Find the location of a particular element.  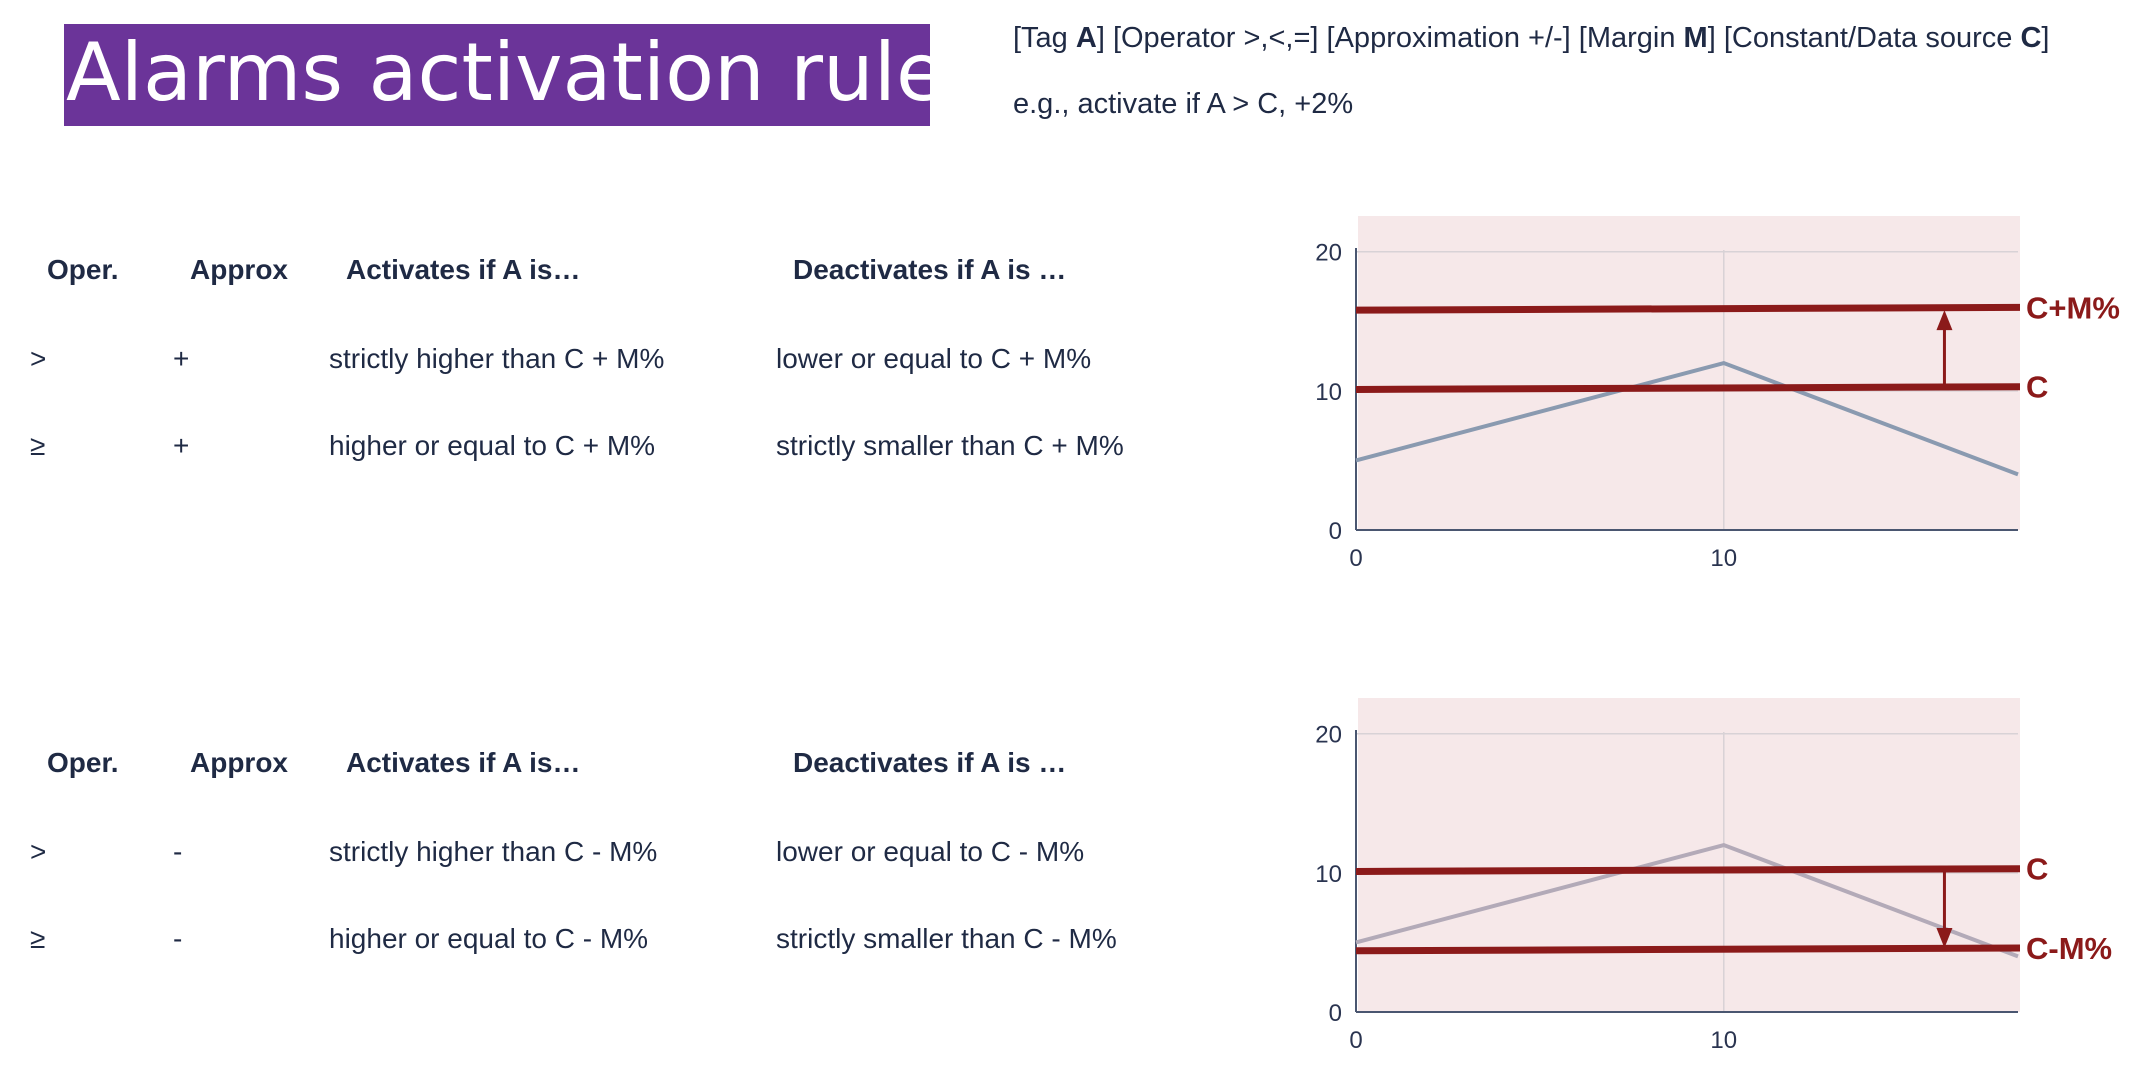

cell-activates: higher or equal to C + M% is located at coordinates (492, 445).